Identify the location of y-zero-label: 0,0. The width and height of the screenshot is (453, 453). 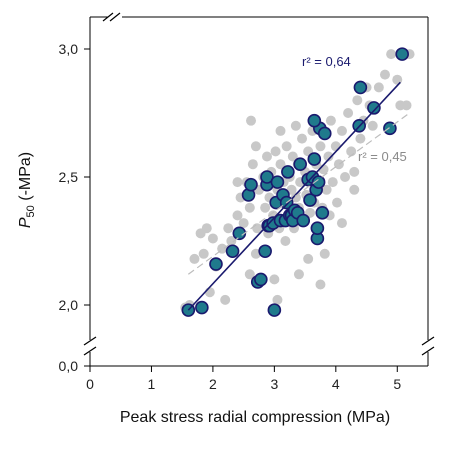
(69, 366).